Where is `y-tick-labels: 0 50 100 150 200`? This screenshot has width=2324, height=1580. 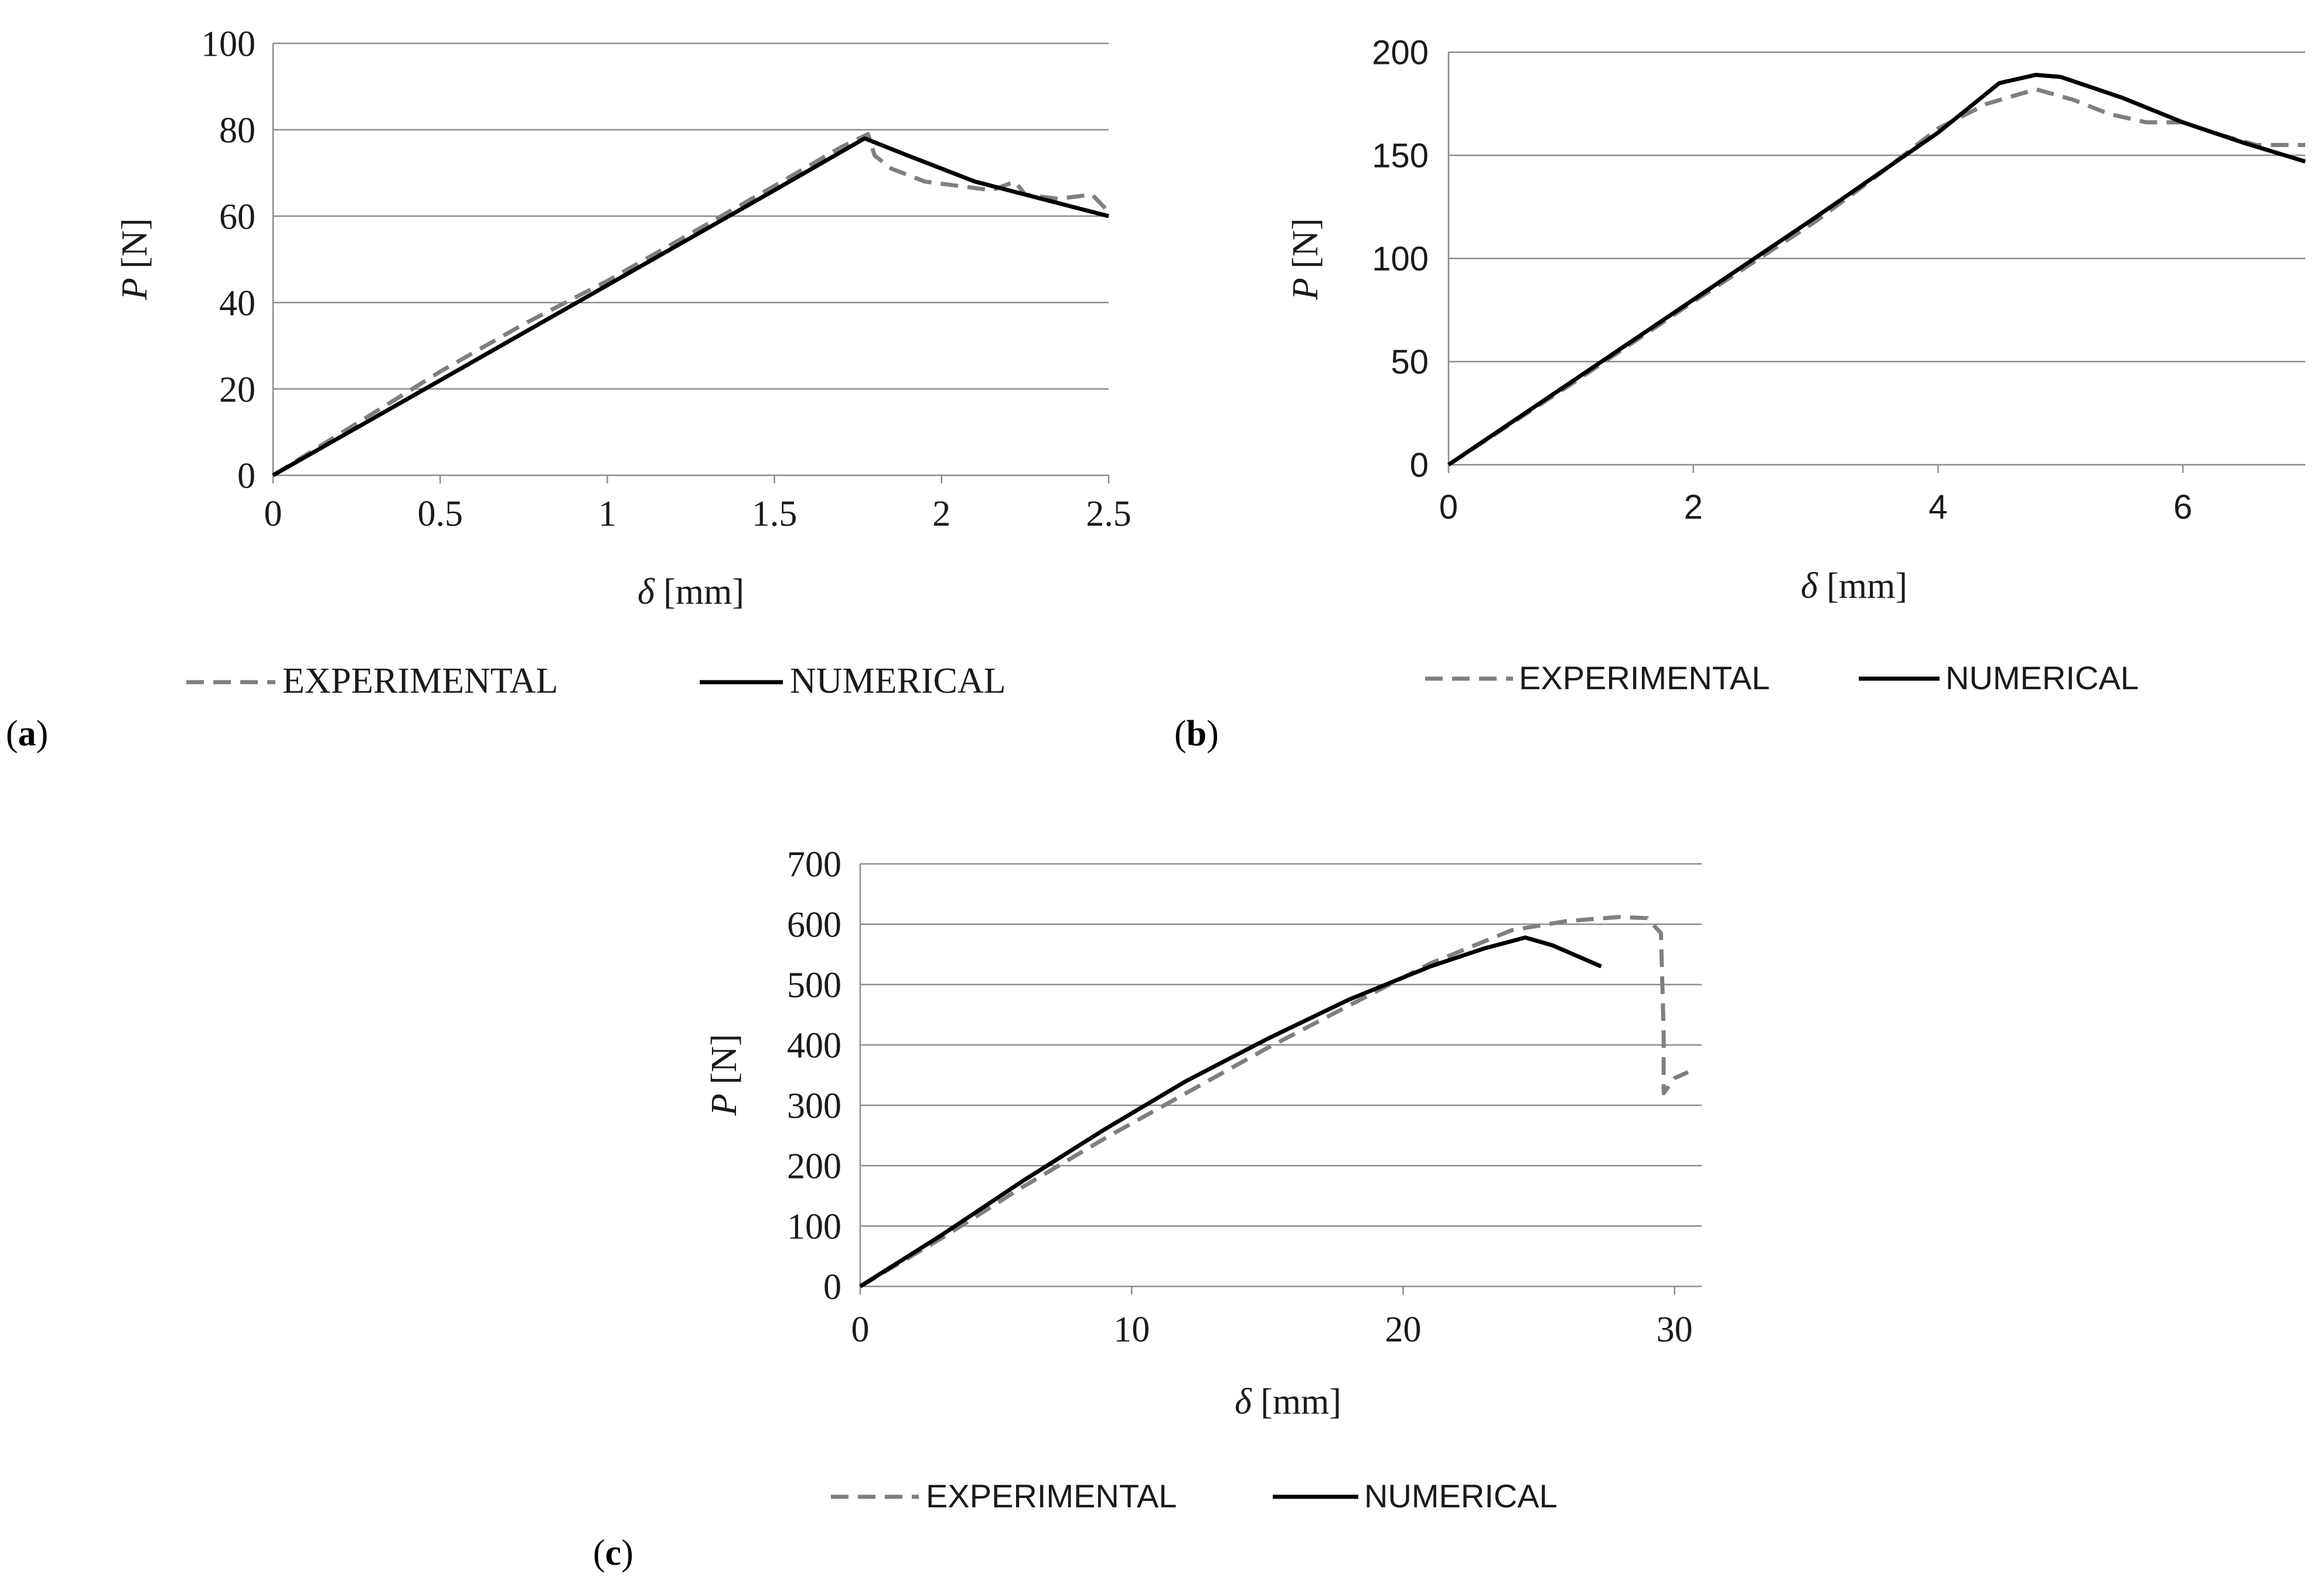
y-tick-labels: 0 50 100 150 200 is located at coordinates (1400, 258).